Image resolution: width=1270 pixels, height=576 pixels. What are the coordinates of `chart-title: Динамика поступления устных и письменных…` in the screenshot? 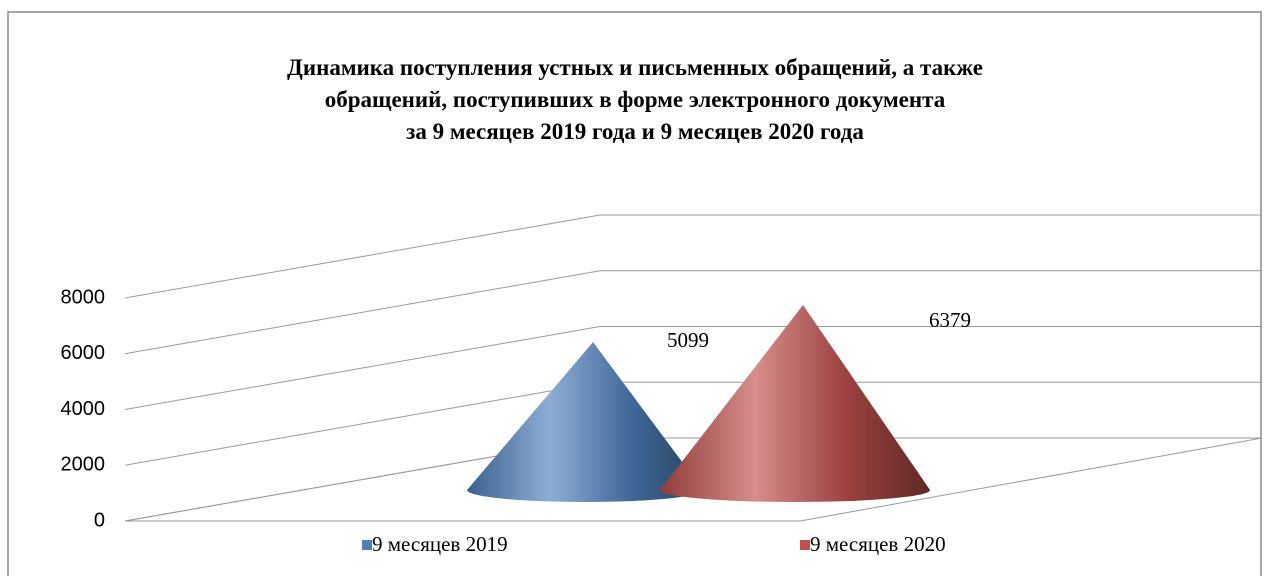 It's located at (635, 99).